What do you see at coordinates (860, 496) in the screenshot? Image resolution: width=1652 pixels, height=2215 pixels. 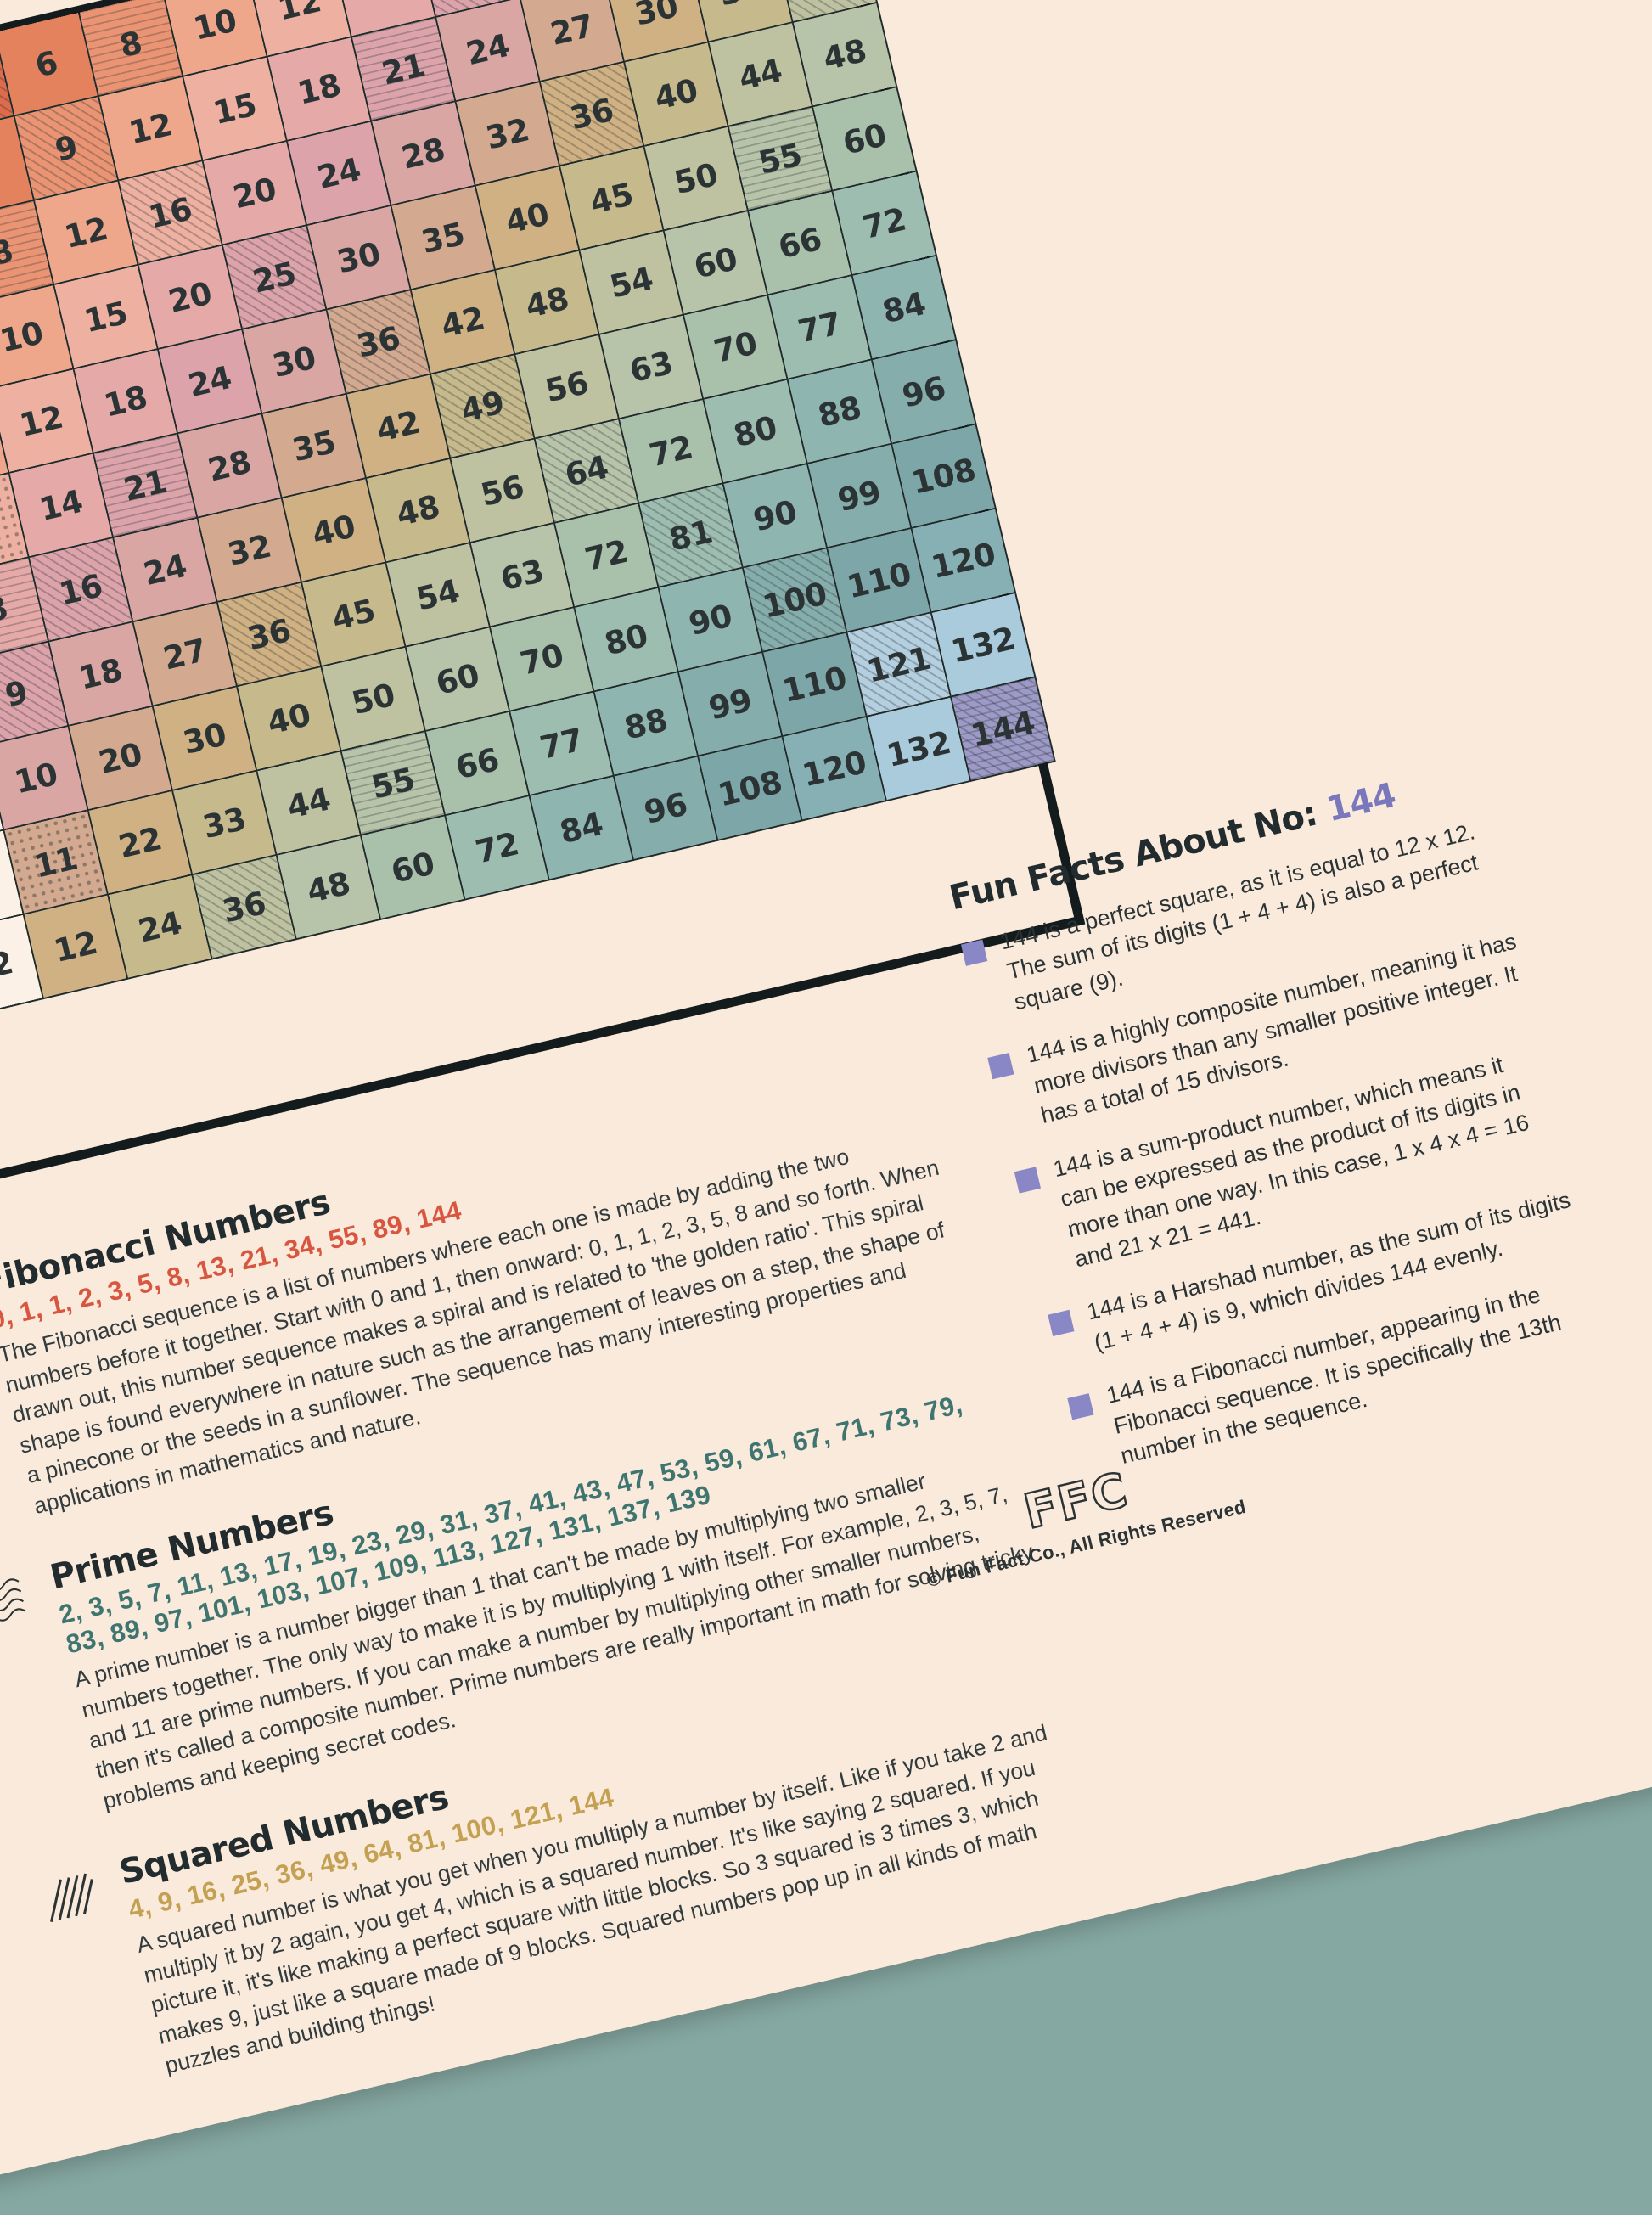 I see `cell-value: 99` at bounding box center [860, 496].